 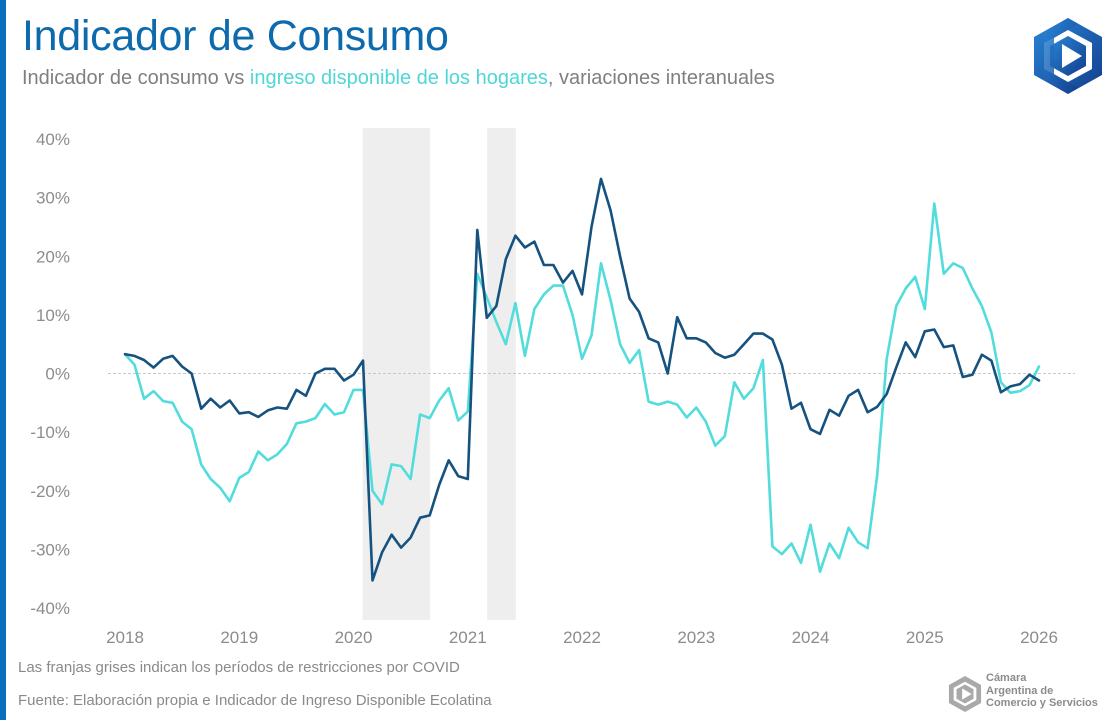 I want to click on y-tick-label: 0%, so click(x=57, y=374).